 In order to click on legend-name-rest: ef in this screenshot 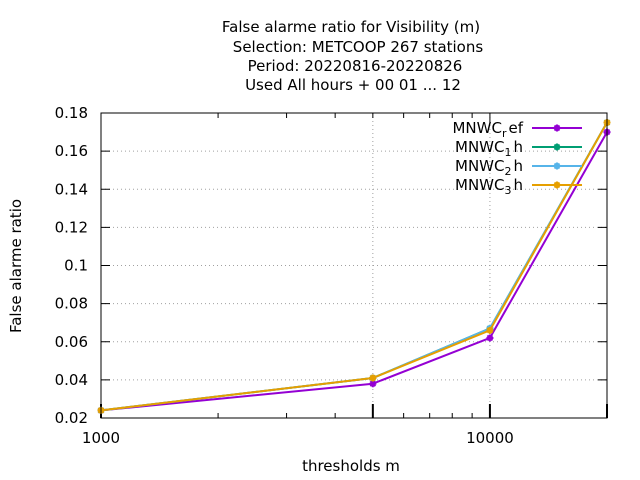, I will do `click(515, 128)`.